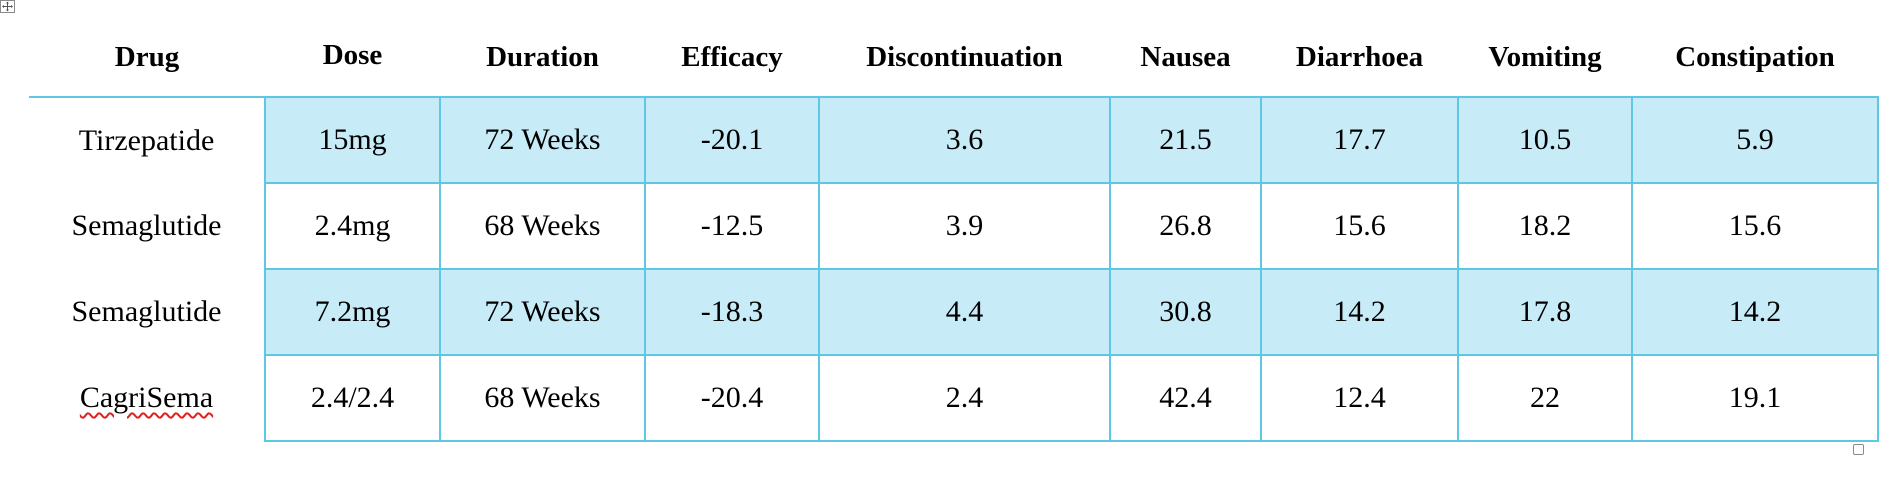 The height and width of the screenshot is (478, 1892). Describe the element at coordinates (7, 6) in the screenshot. I see `table-move-handle-icon` at that location.